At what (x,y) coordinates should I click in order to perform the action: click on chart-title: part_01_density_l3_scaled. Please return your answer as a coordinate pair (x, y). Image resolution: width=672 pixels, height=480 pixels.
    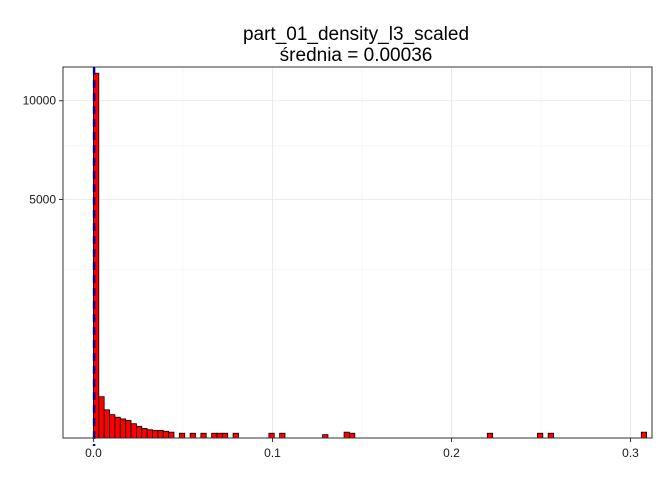
    Looking at the image, I should click on (356, 34).